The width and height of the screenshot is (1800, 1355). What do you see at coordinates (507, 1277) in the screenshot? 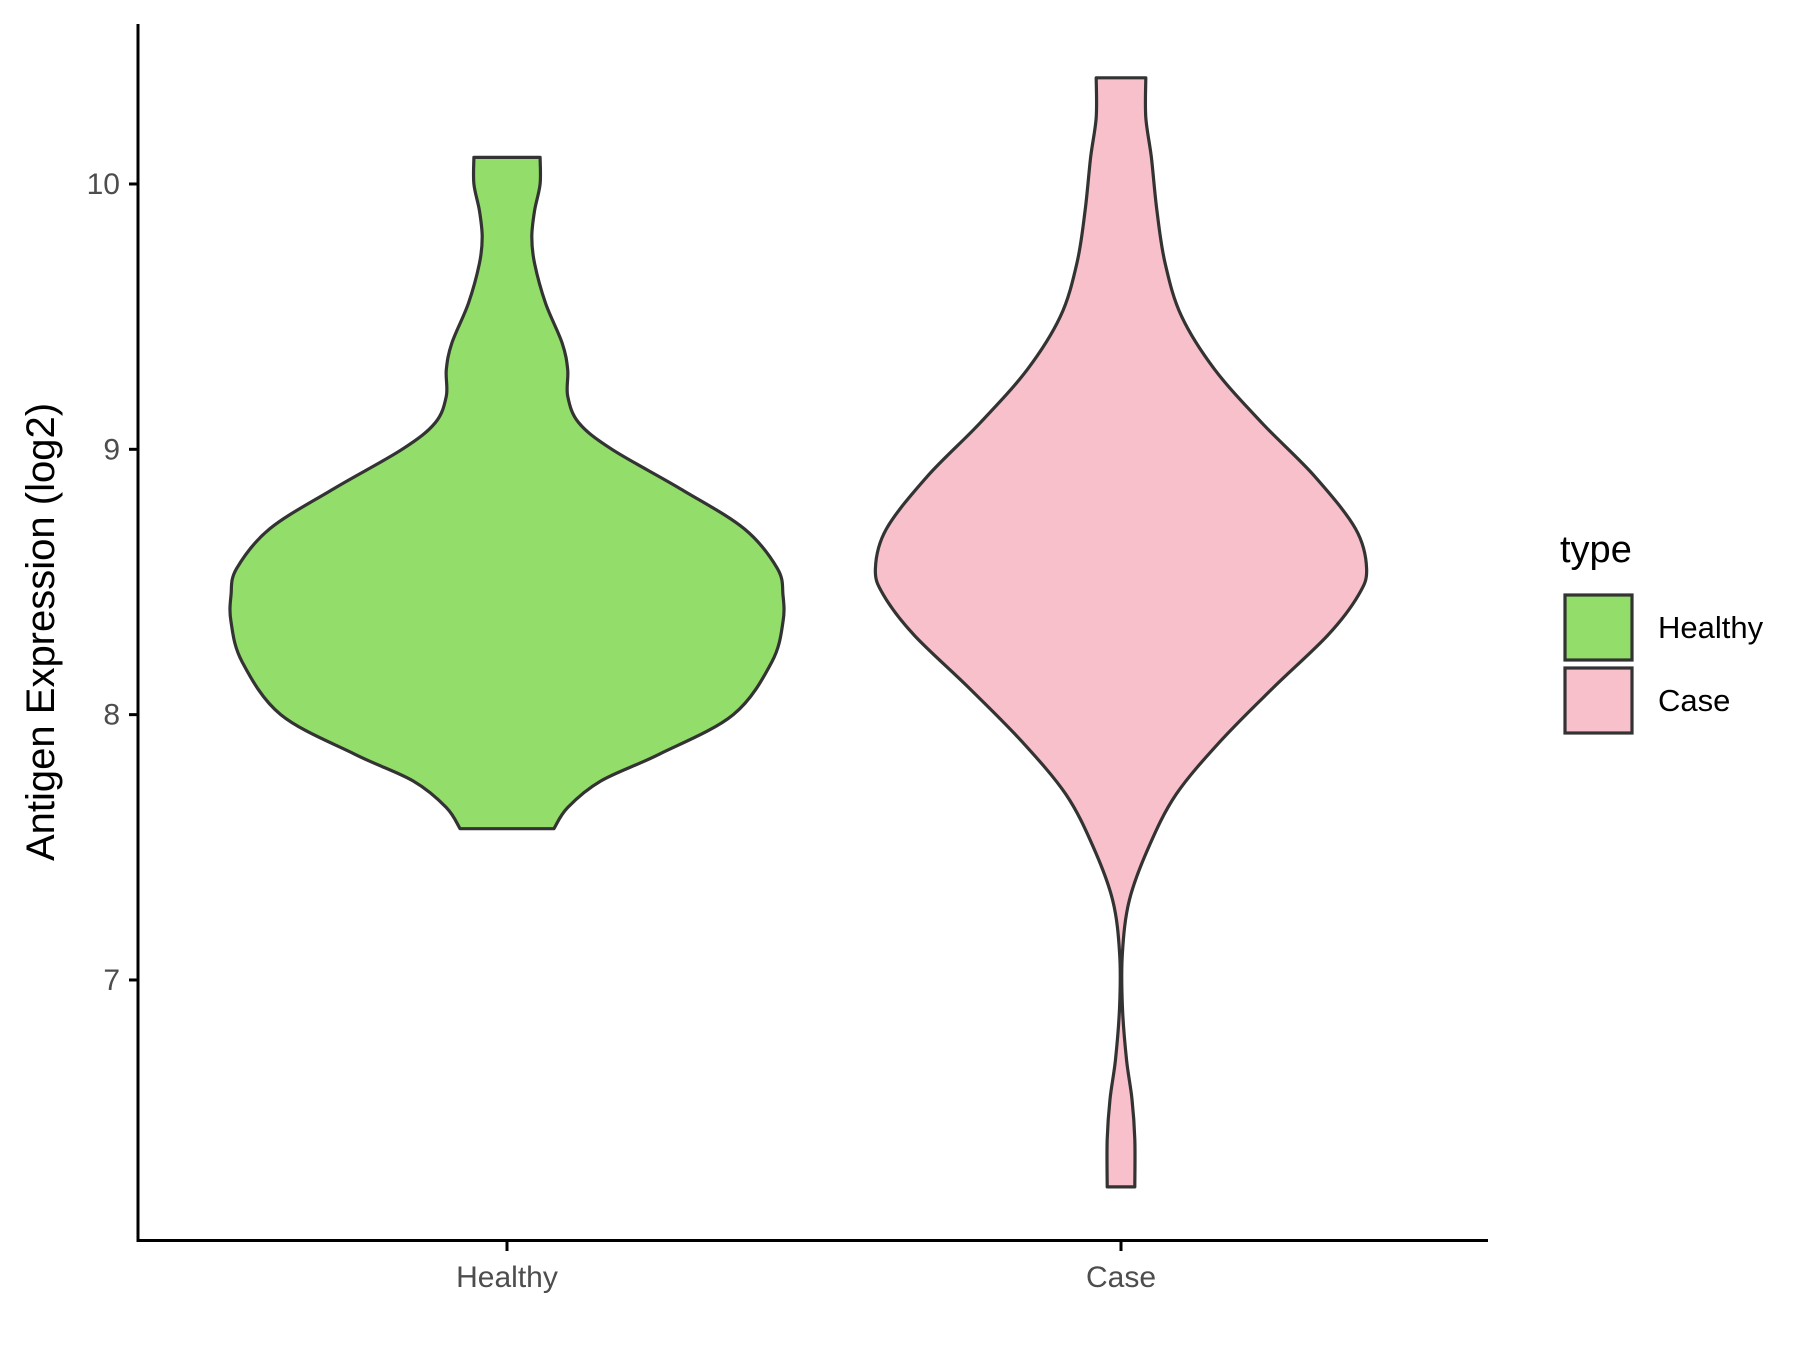
I see `x-tick-label: Healthy` at bounding box center [507, 1277].